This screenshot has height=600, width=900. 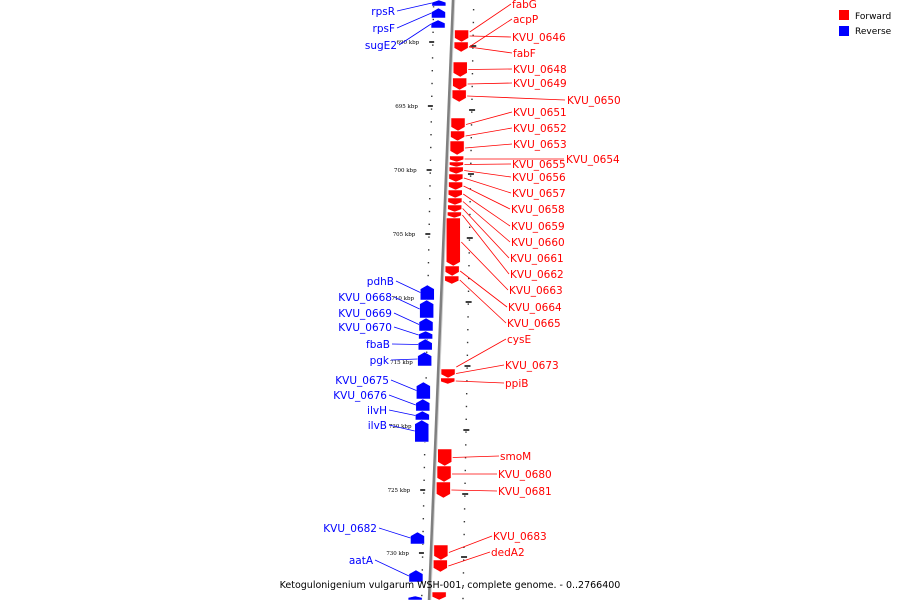 What do you see at coordinates (380, 361) in the screenshot?
I see `gene-label-pgk: pgk` at bounding box center [380, 361].